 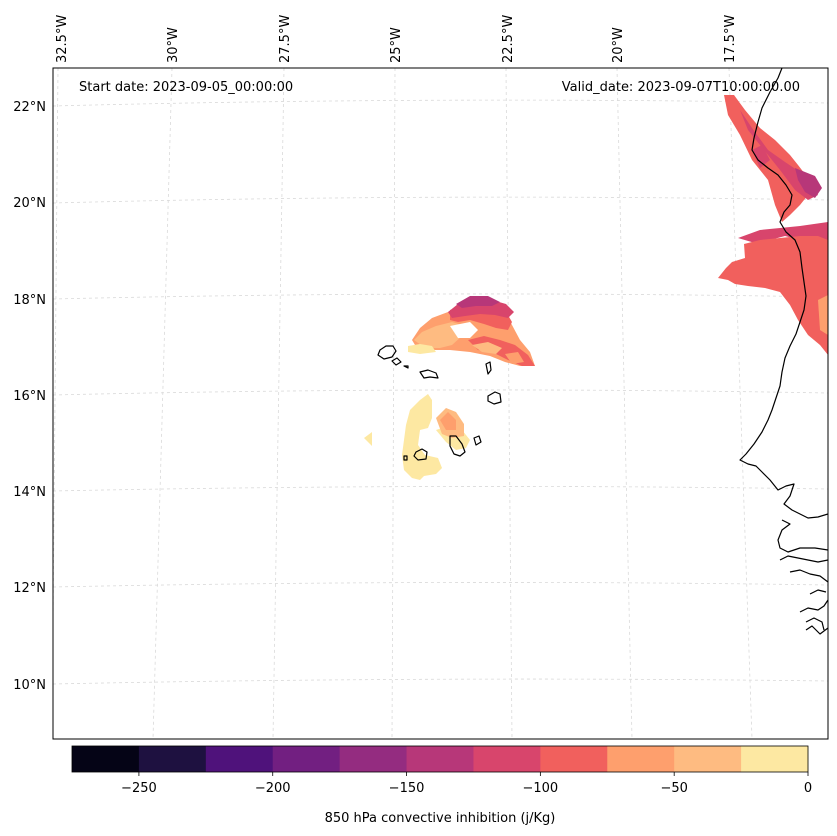 What do you see at coordinates (173, 45) in the screenshot?
I see `lon-label: 30°W` at bounding box center [173, 45].